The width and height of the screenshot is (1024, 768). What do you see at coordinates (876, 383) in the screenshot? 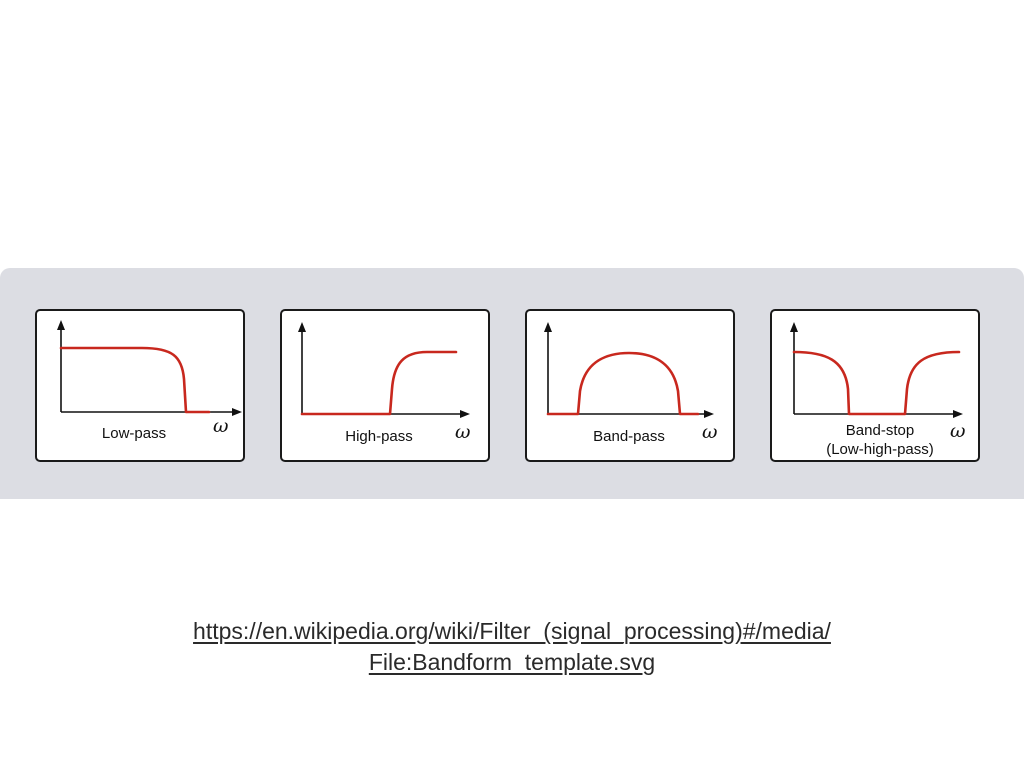
I see `band-stop-curve` at bounding box center [876, 383].